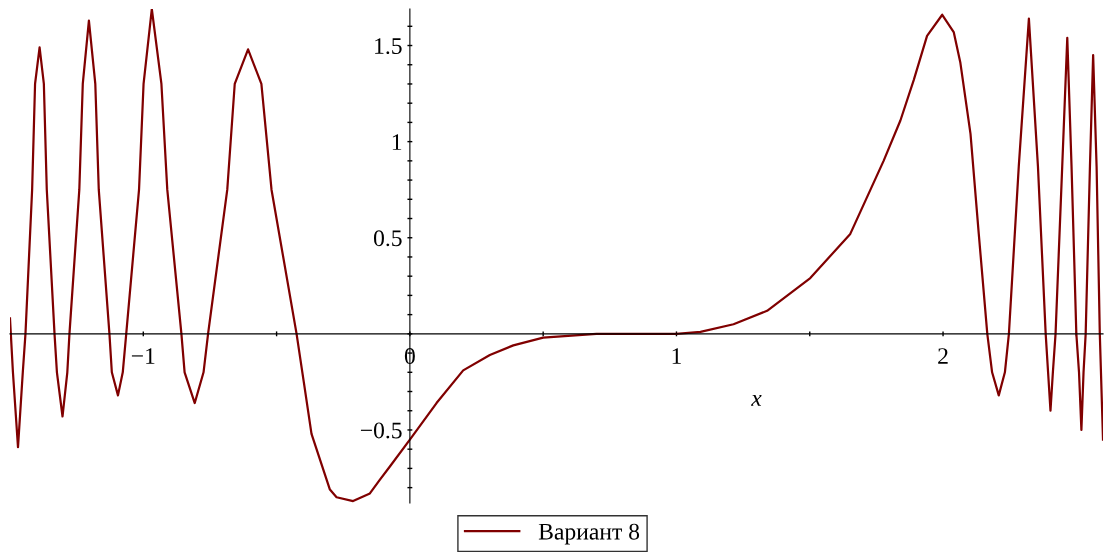  Describe the element at coordinates (676, 356) in the screenshot. I see `x-tick-label: 1` at that location.